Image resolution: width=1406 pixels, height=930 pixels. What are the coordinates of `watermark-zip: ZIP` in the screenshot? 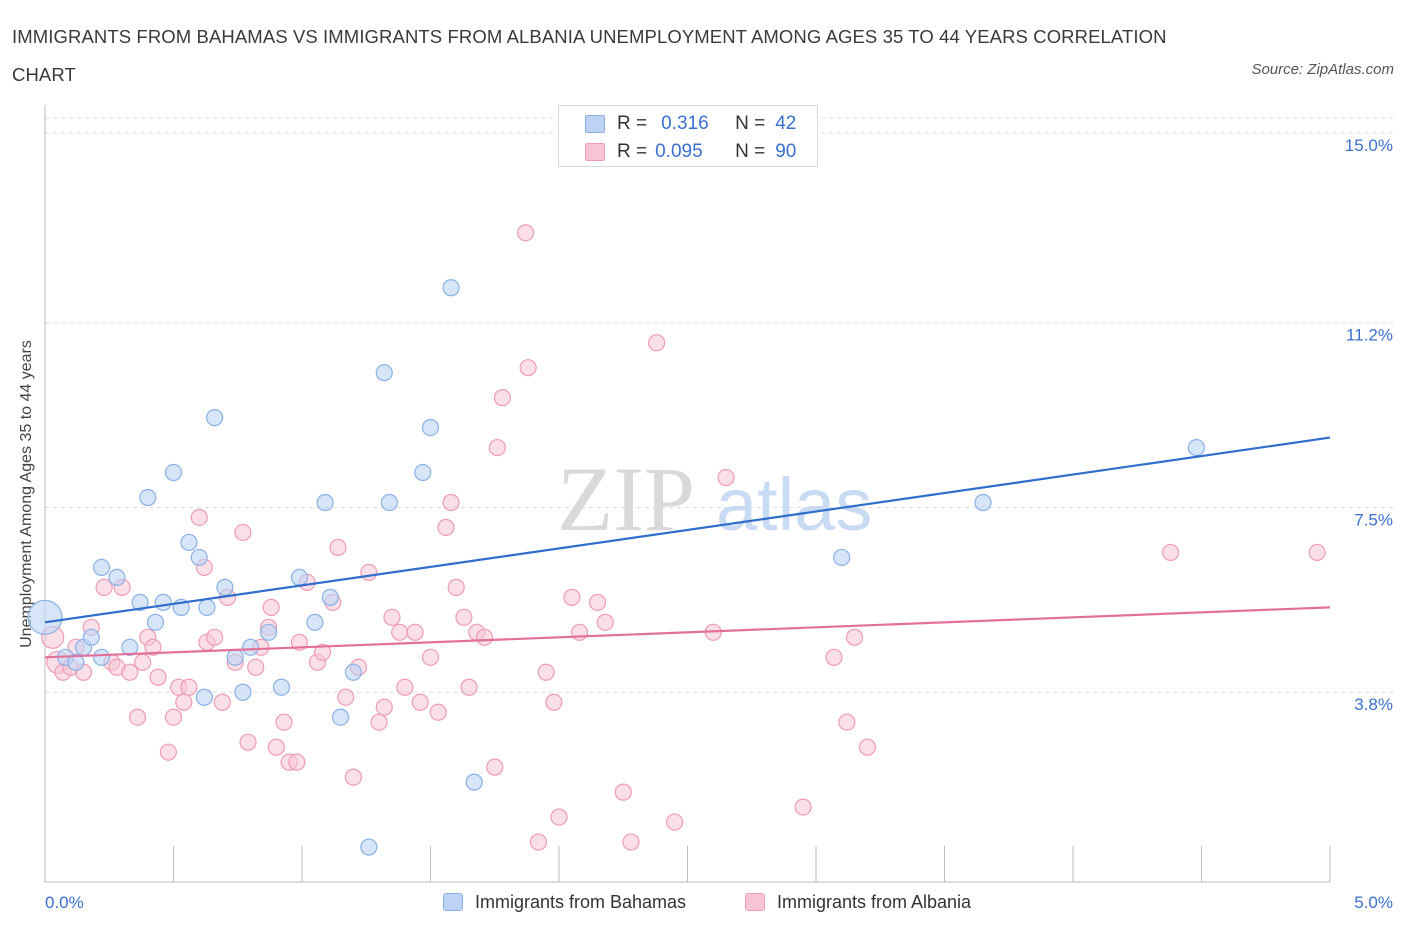 It's located at (626, 499).